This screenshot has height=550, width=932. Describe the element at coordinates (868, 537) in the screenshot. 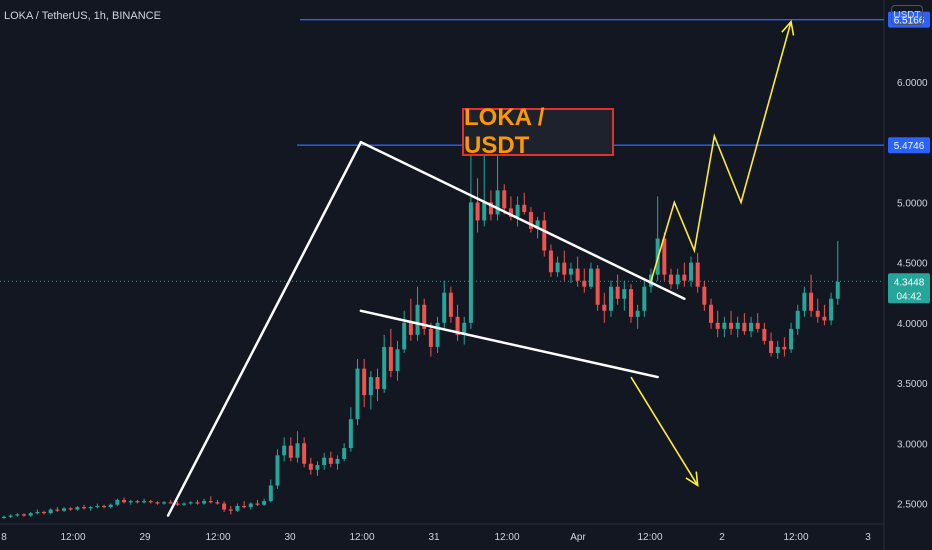

I see `time-tick-label: 3` at that location.